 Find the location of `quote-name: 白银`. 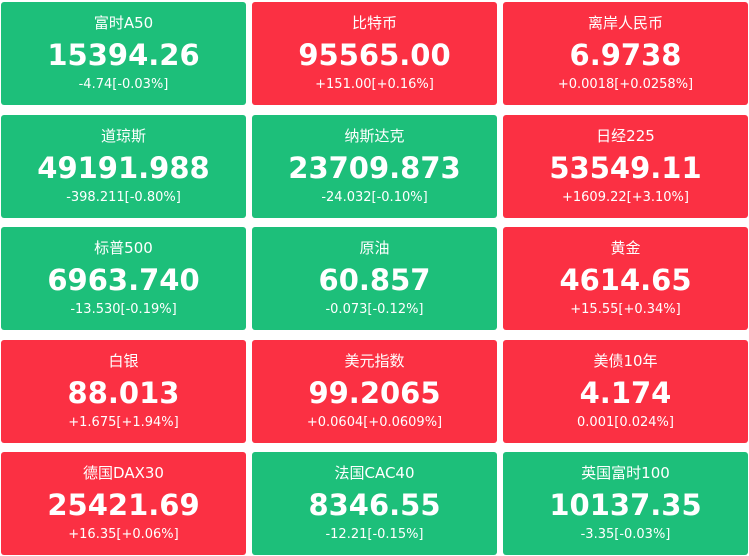

quote-name: 白银 is located at coordinates (123, 360).